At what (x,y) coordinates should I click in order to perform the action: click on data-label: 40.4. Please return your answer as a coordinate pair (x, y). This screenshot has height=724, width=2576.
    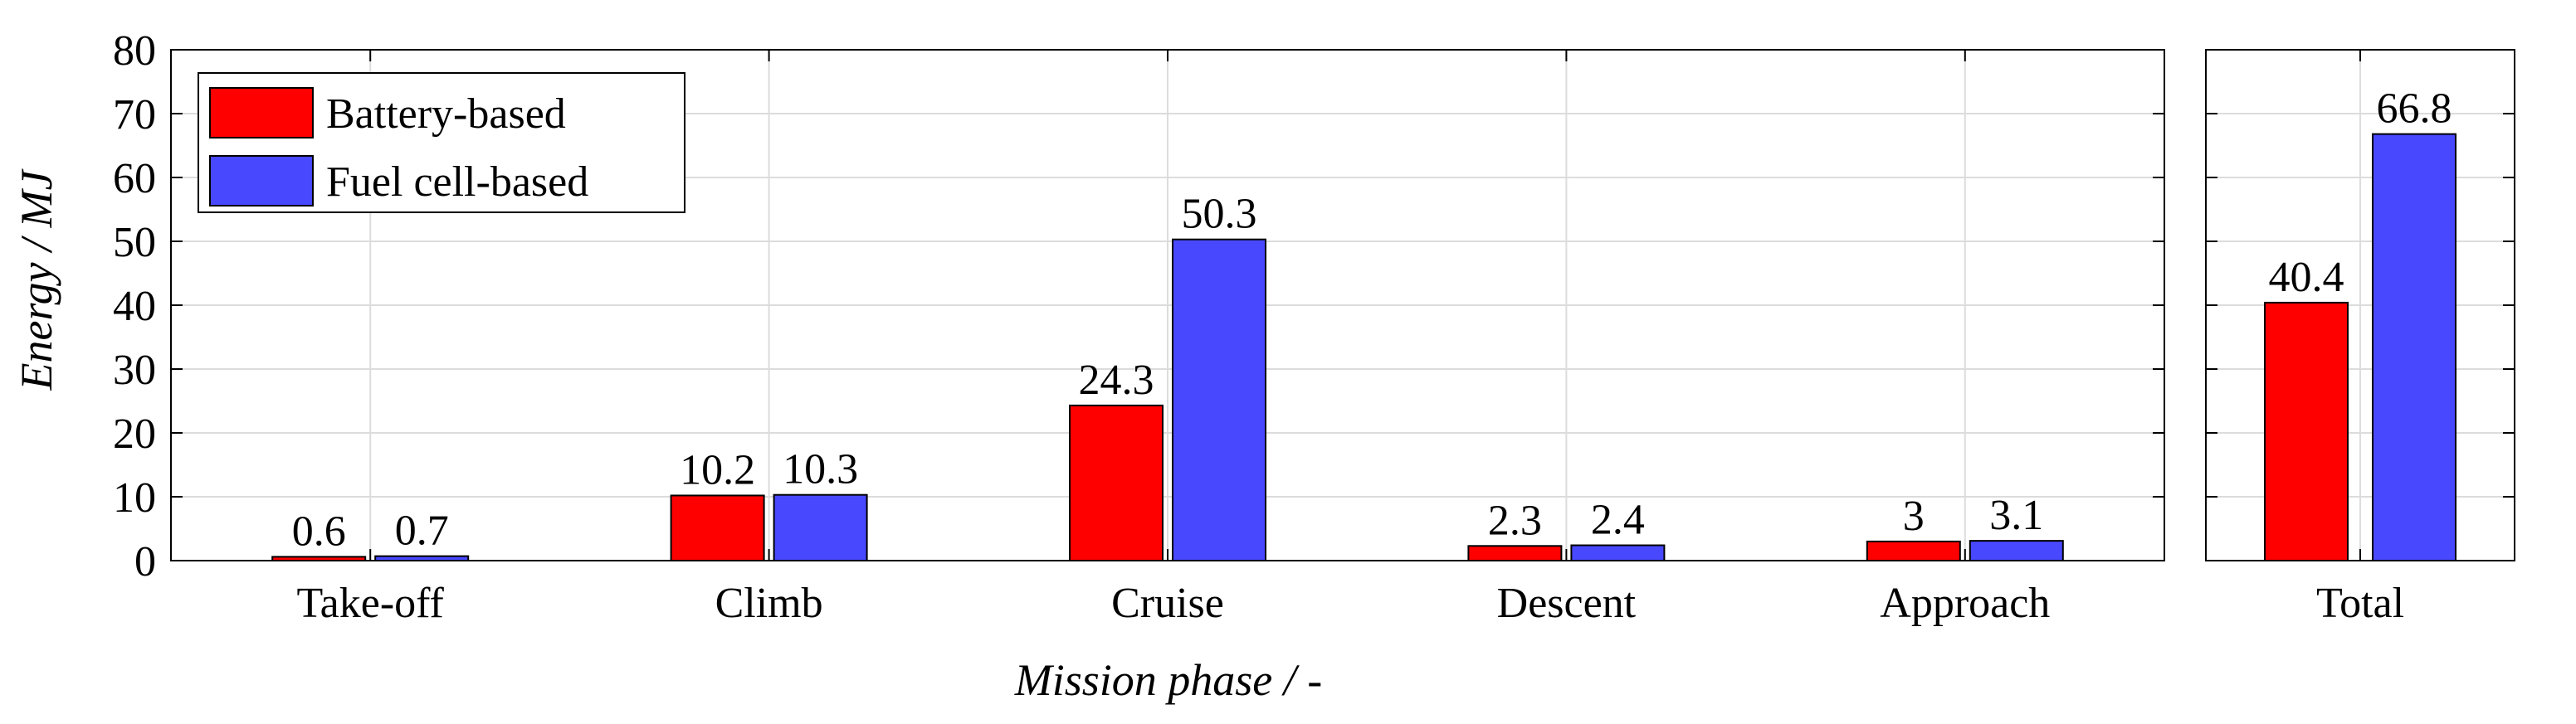
    Looking at the image, I should click on (2306, 277).